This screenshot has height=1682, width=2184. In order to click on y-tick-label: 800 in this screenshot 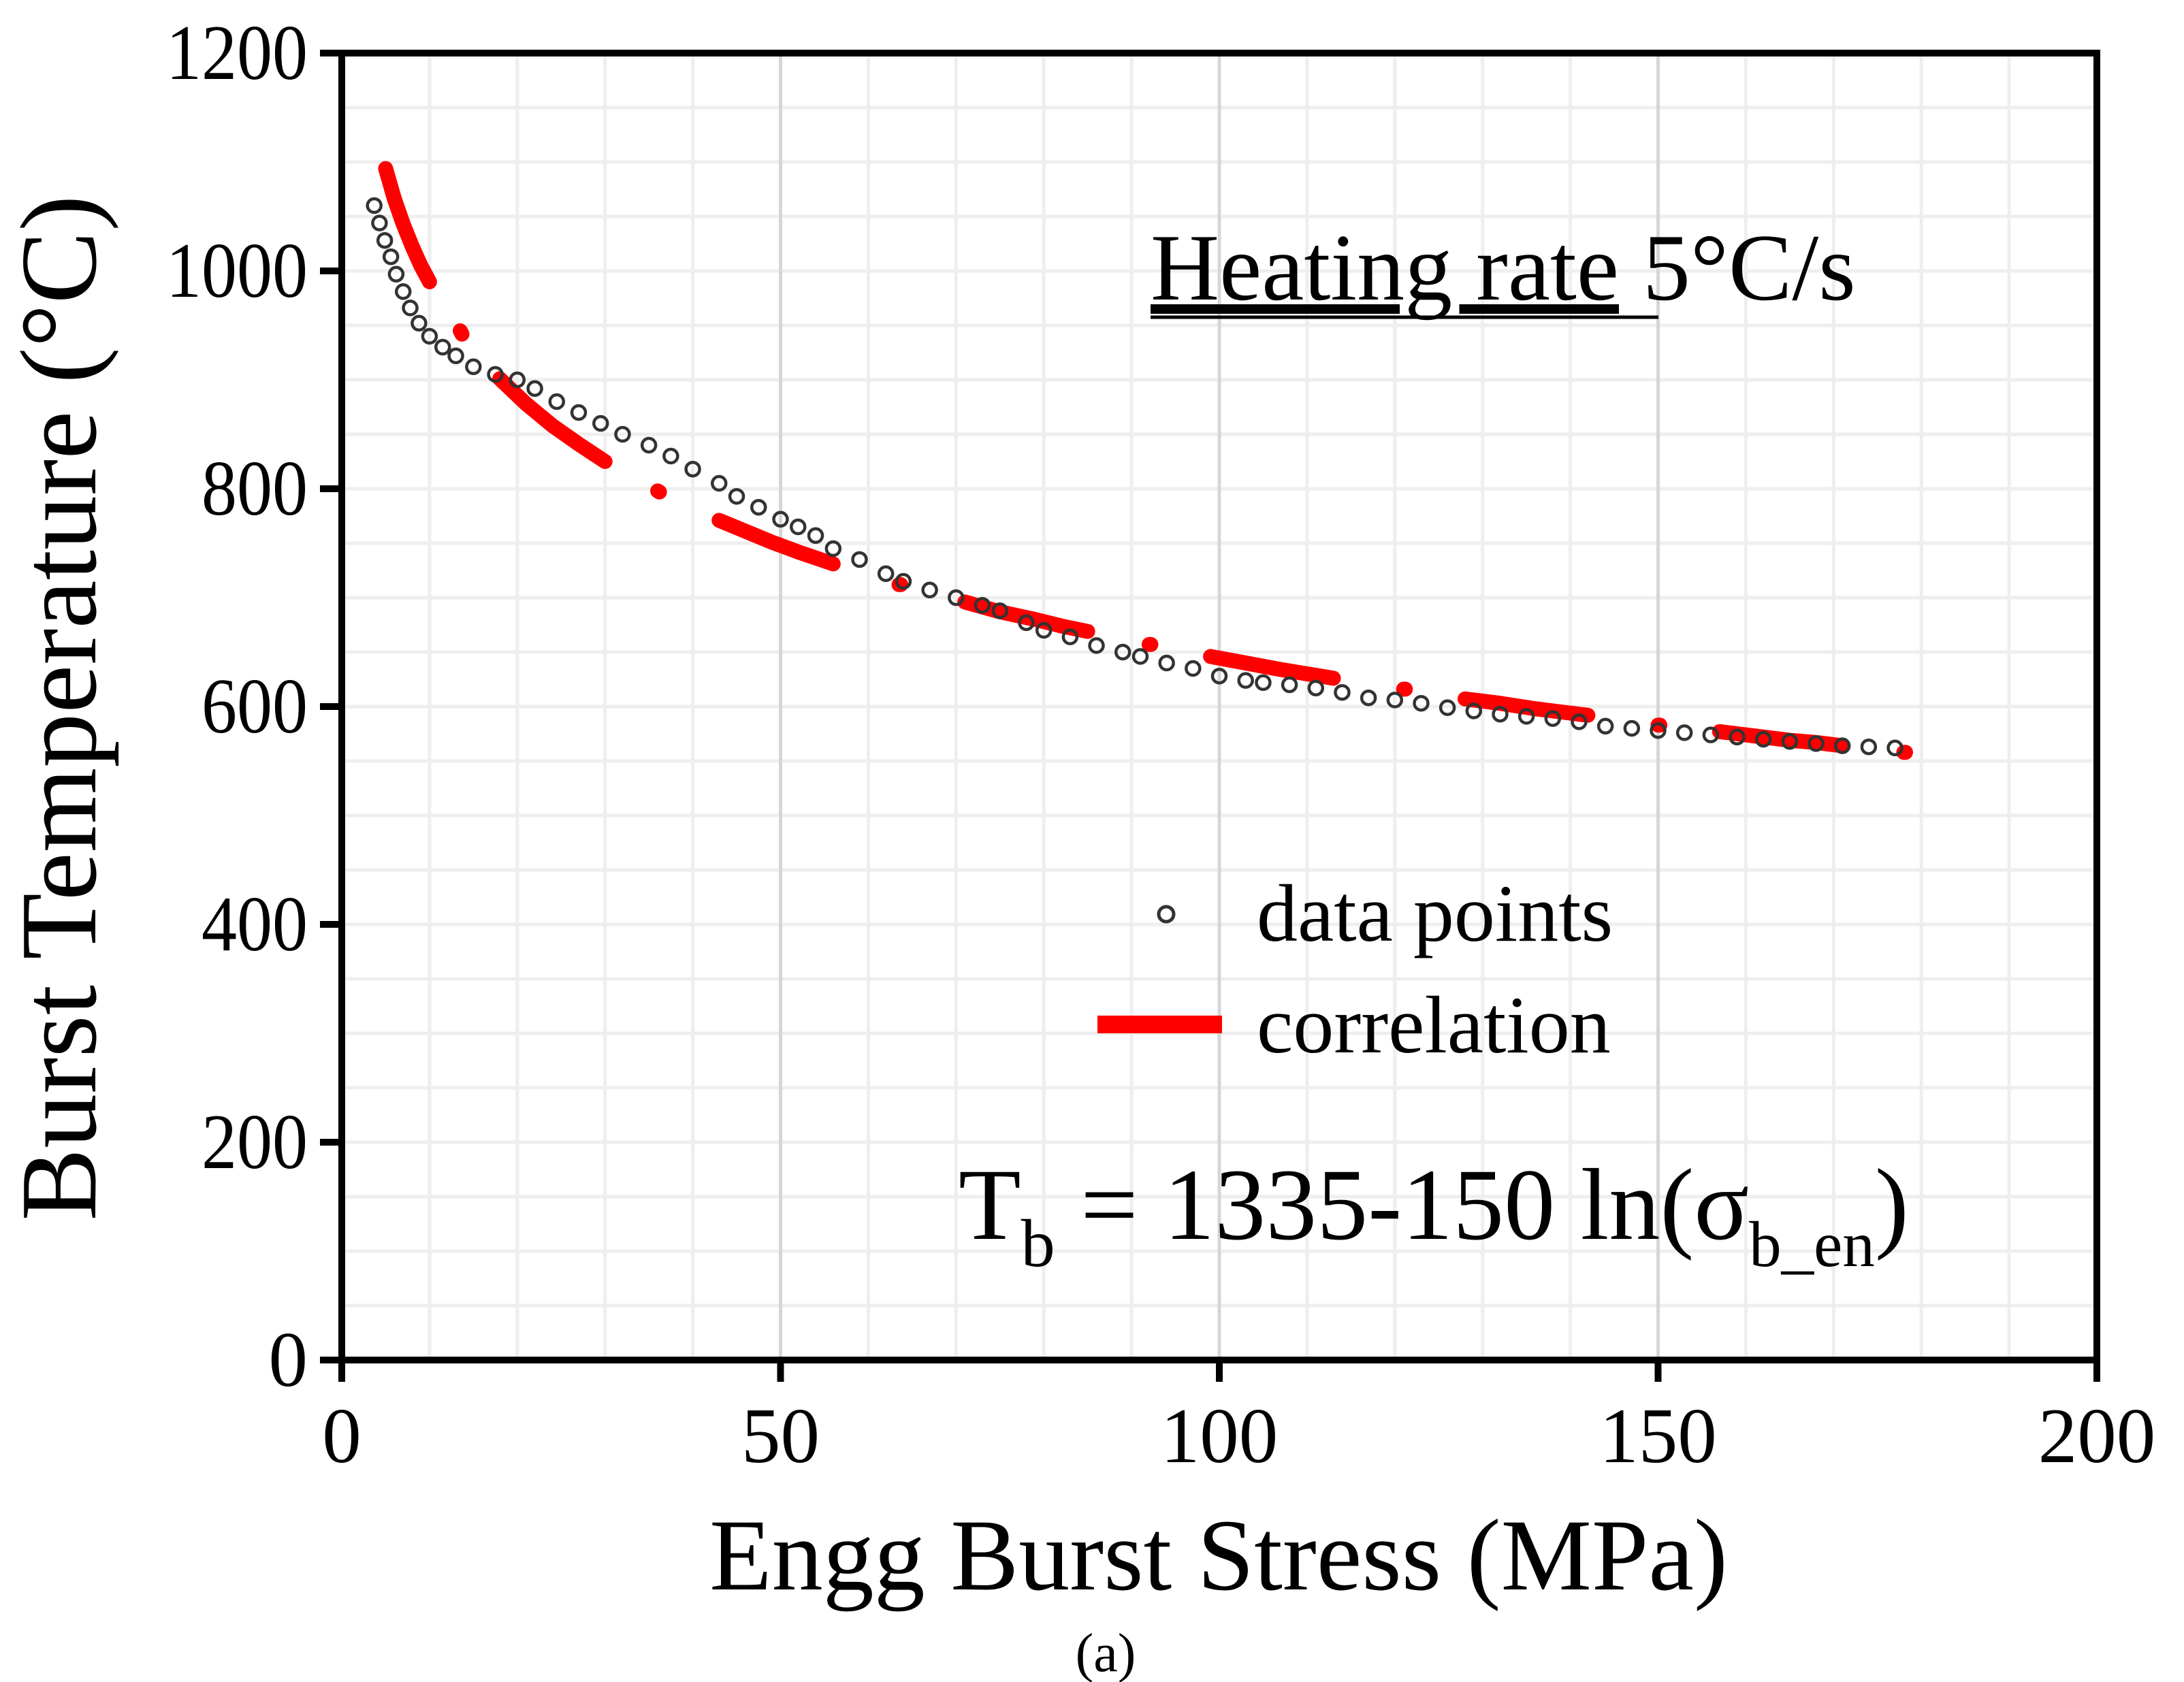, I will do `click(255, 488)`.